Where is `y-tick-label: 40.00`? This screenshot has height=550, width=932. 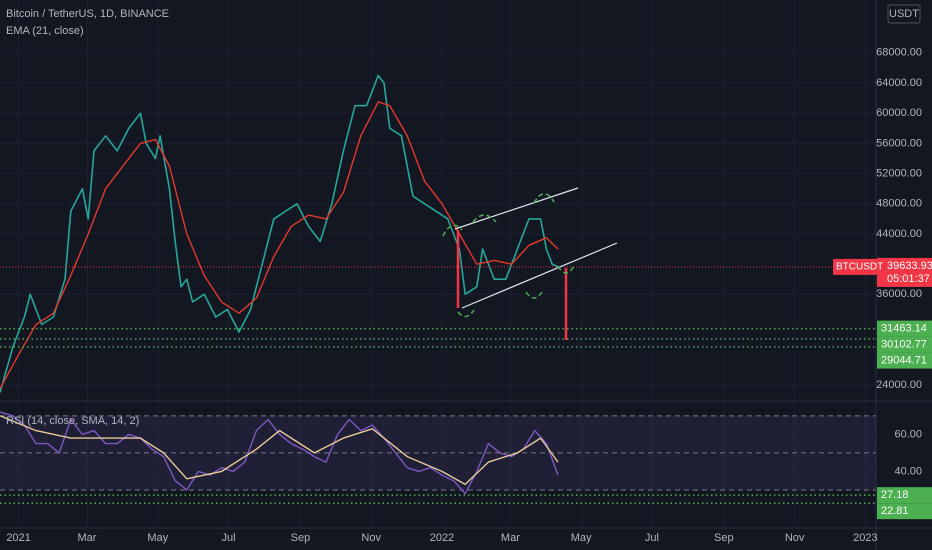
y-tick-label: 40.00 is located at coordinates (908, 471).